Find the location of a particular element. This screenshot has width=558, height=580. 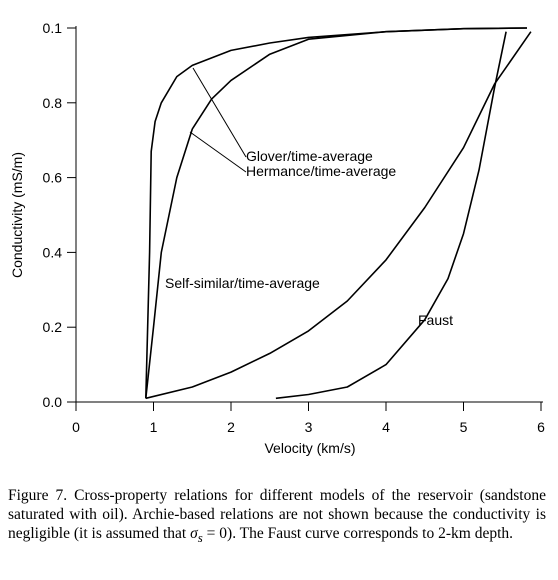

y-tick-label: 0.1 is located at coordinates (53, 28).